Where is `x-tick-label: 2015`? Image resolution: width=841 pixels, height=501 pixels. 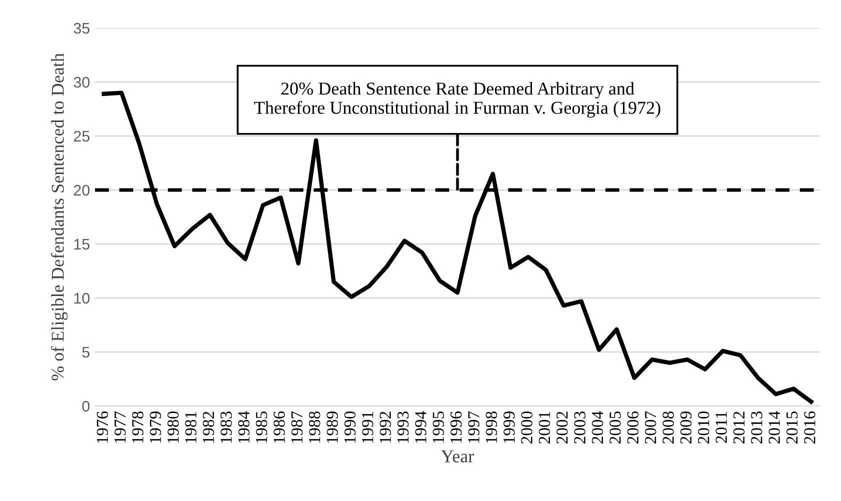
x-tick-label: 2015 is located at coordinates (792, 428).